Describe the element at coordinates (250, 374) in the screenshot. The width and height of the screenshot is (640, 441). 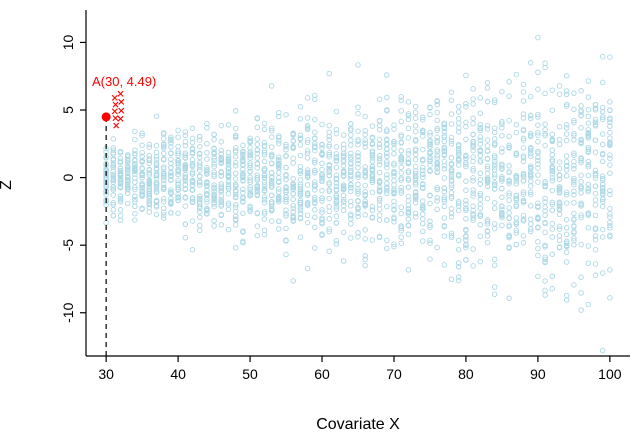
I see `x-tick-label: 50` at that location.